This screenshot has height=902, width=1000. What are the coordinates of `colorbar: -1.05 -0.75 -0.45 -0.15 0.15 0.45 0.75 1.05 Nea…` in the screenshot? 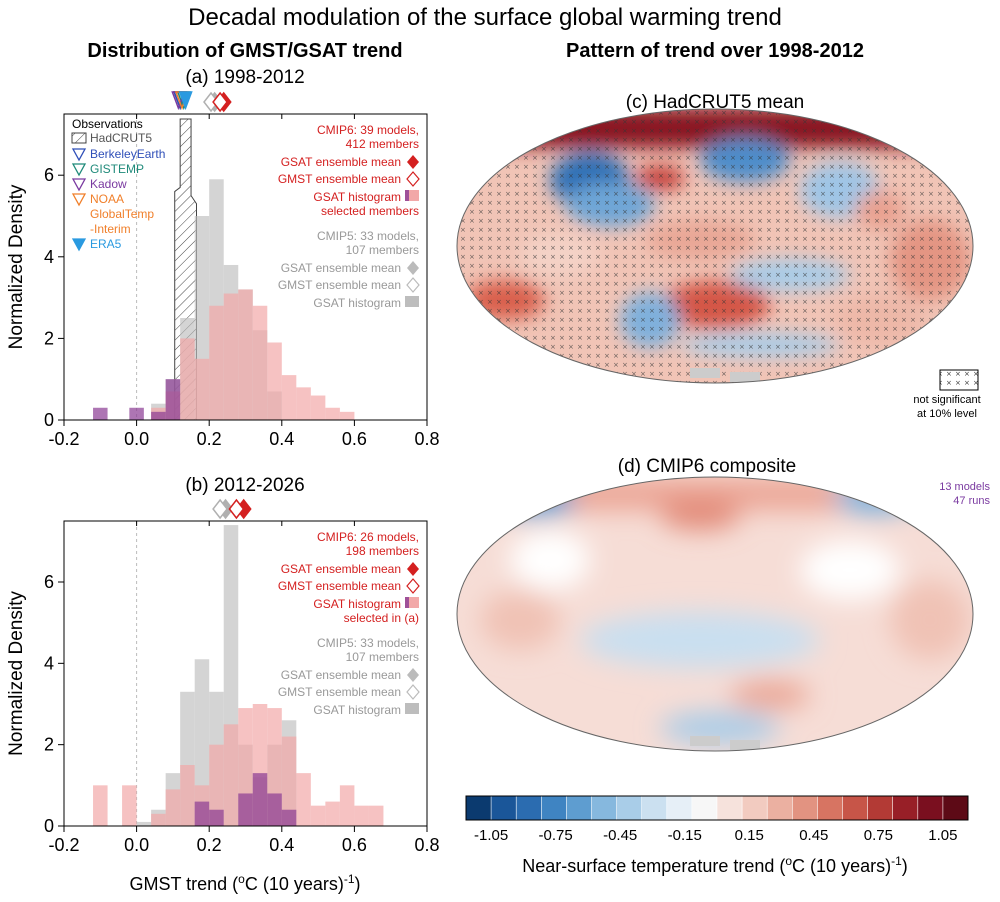 It's located at (717, 835).